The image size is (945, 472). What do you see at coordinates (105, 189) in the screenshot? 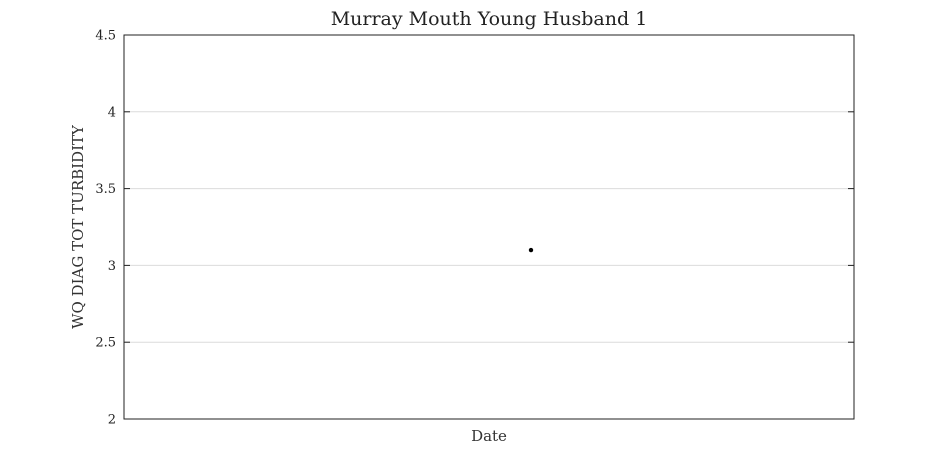
I see `y-tick-label: 3.5` at bounding box center [105, 189].